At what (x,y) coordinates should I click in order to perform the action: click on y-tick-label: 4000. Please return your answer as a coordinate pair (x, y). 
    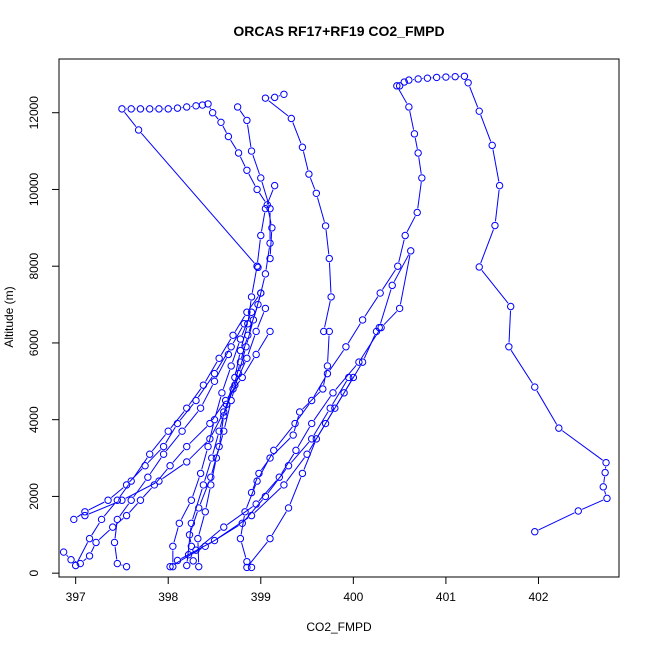
    Looking at the image, I should click on (34, 419).